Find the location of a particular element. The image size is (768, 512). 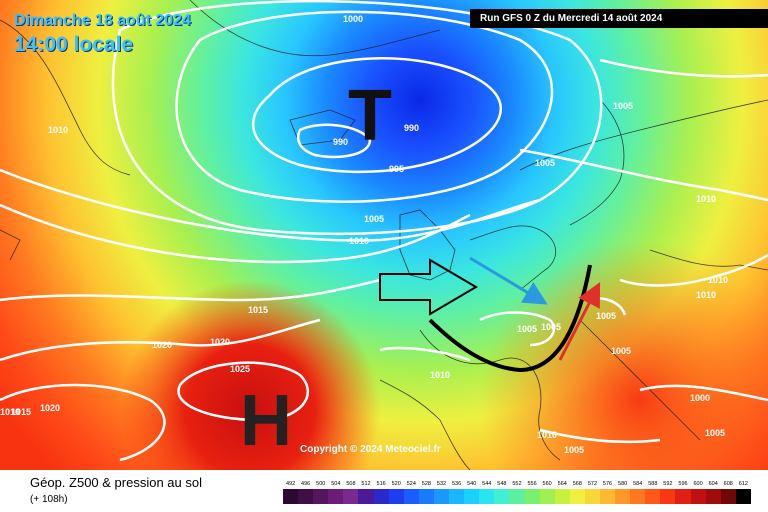

forecast-time: 14:00 locale is located at coordinates (74, 44).